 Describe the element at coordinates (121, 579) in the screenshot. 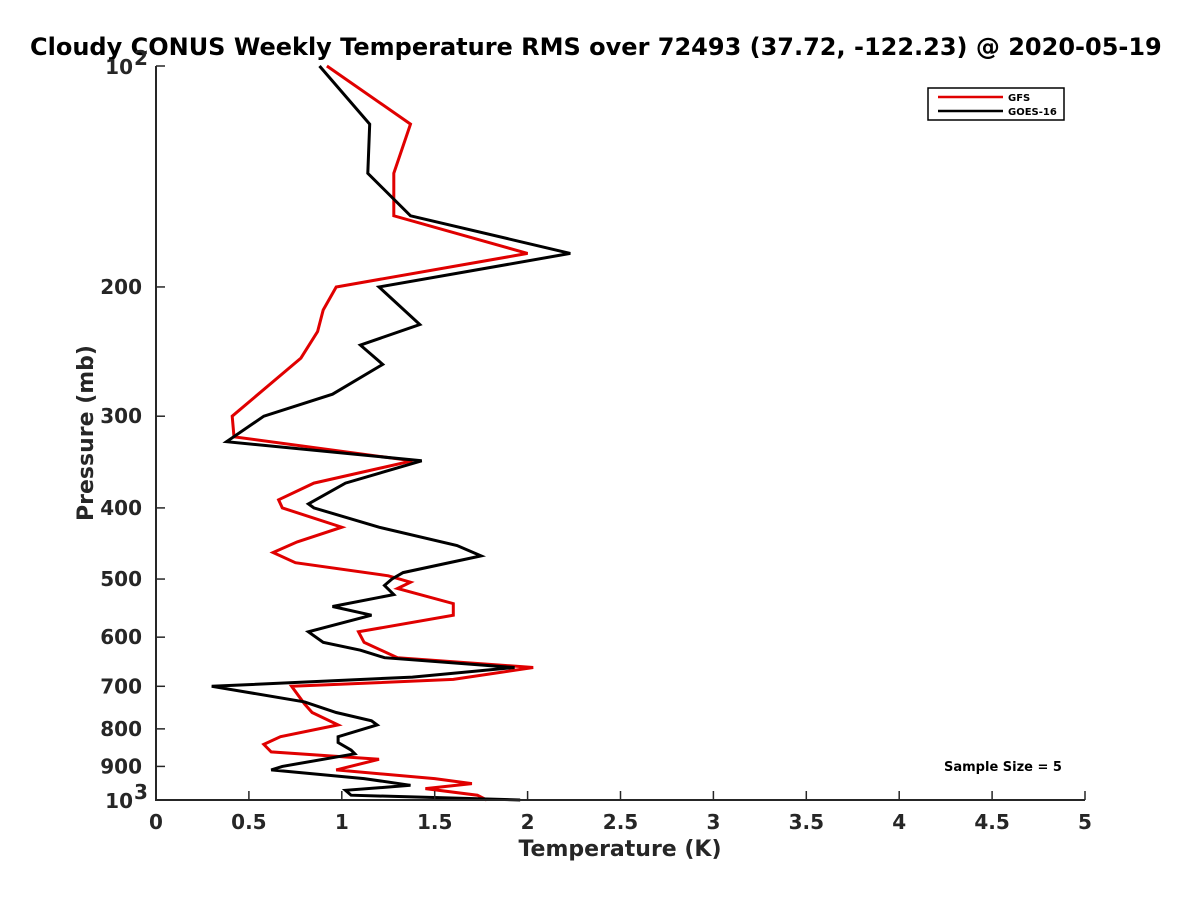

I see `y-tick-label: 500` at that location.